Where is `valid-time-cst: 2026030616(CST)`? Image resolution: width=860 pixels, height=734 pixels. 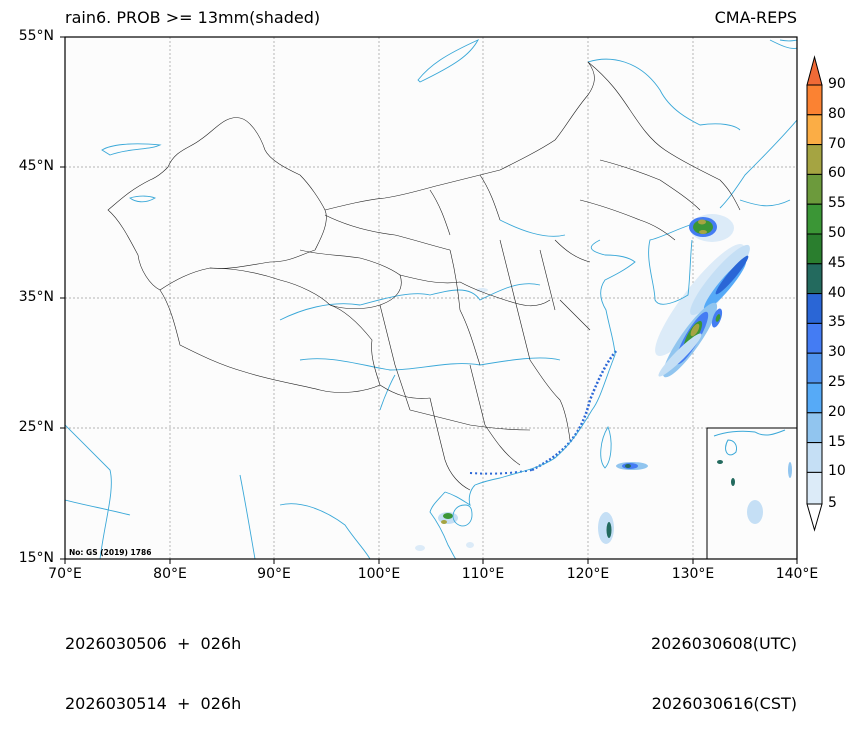 valid-time-cst: 2026030616(CST) is located at coordinates (724, 703).